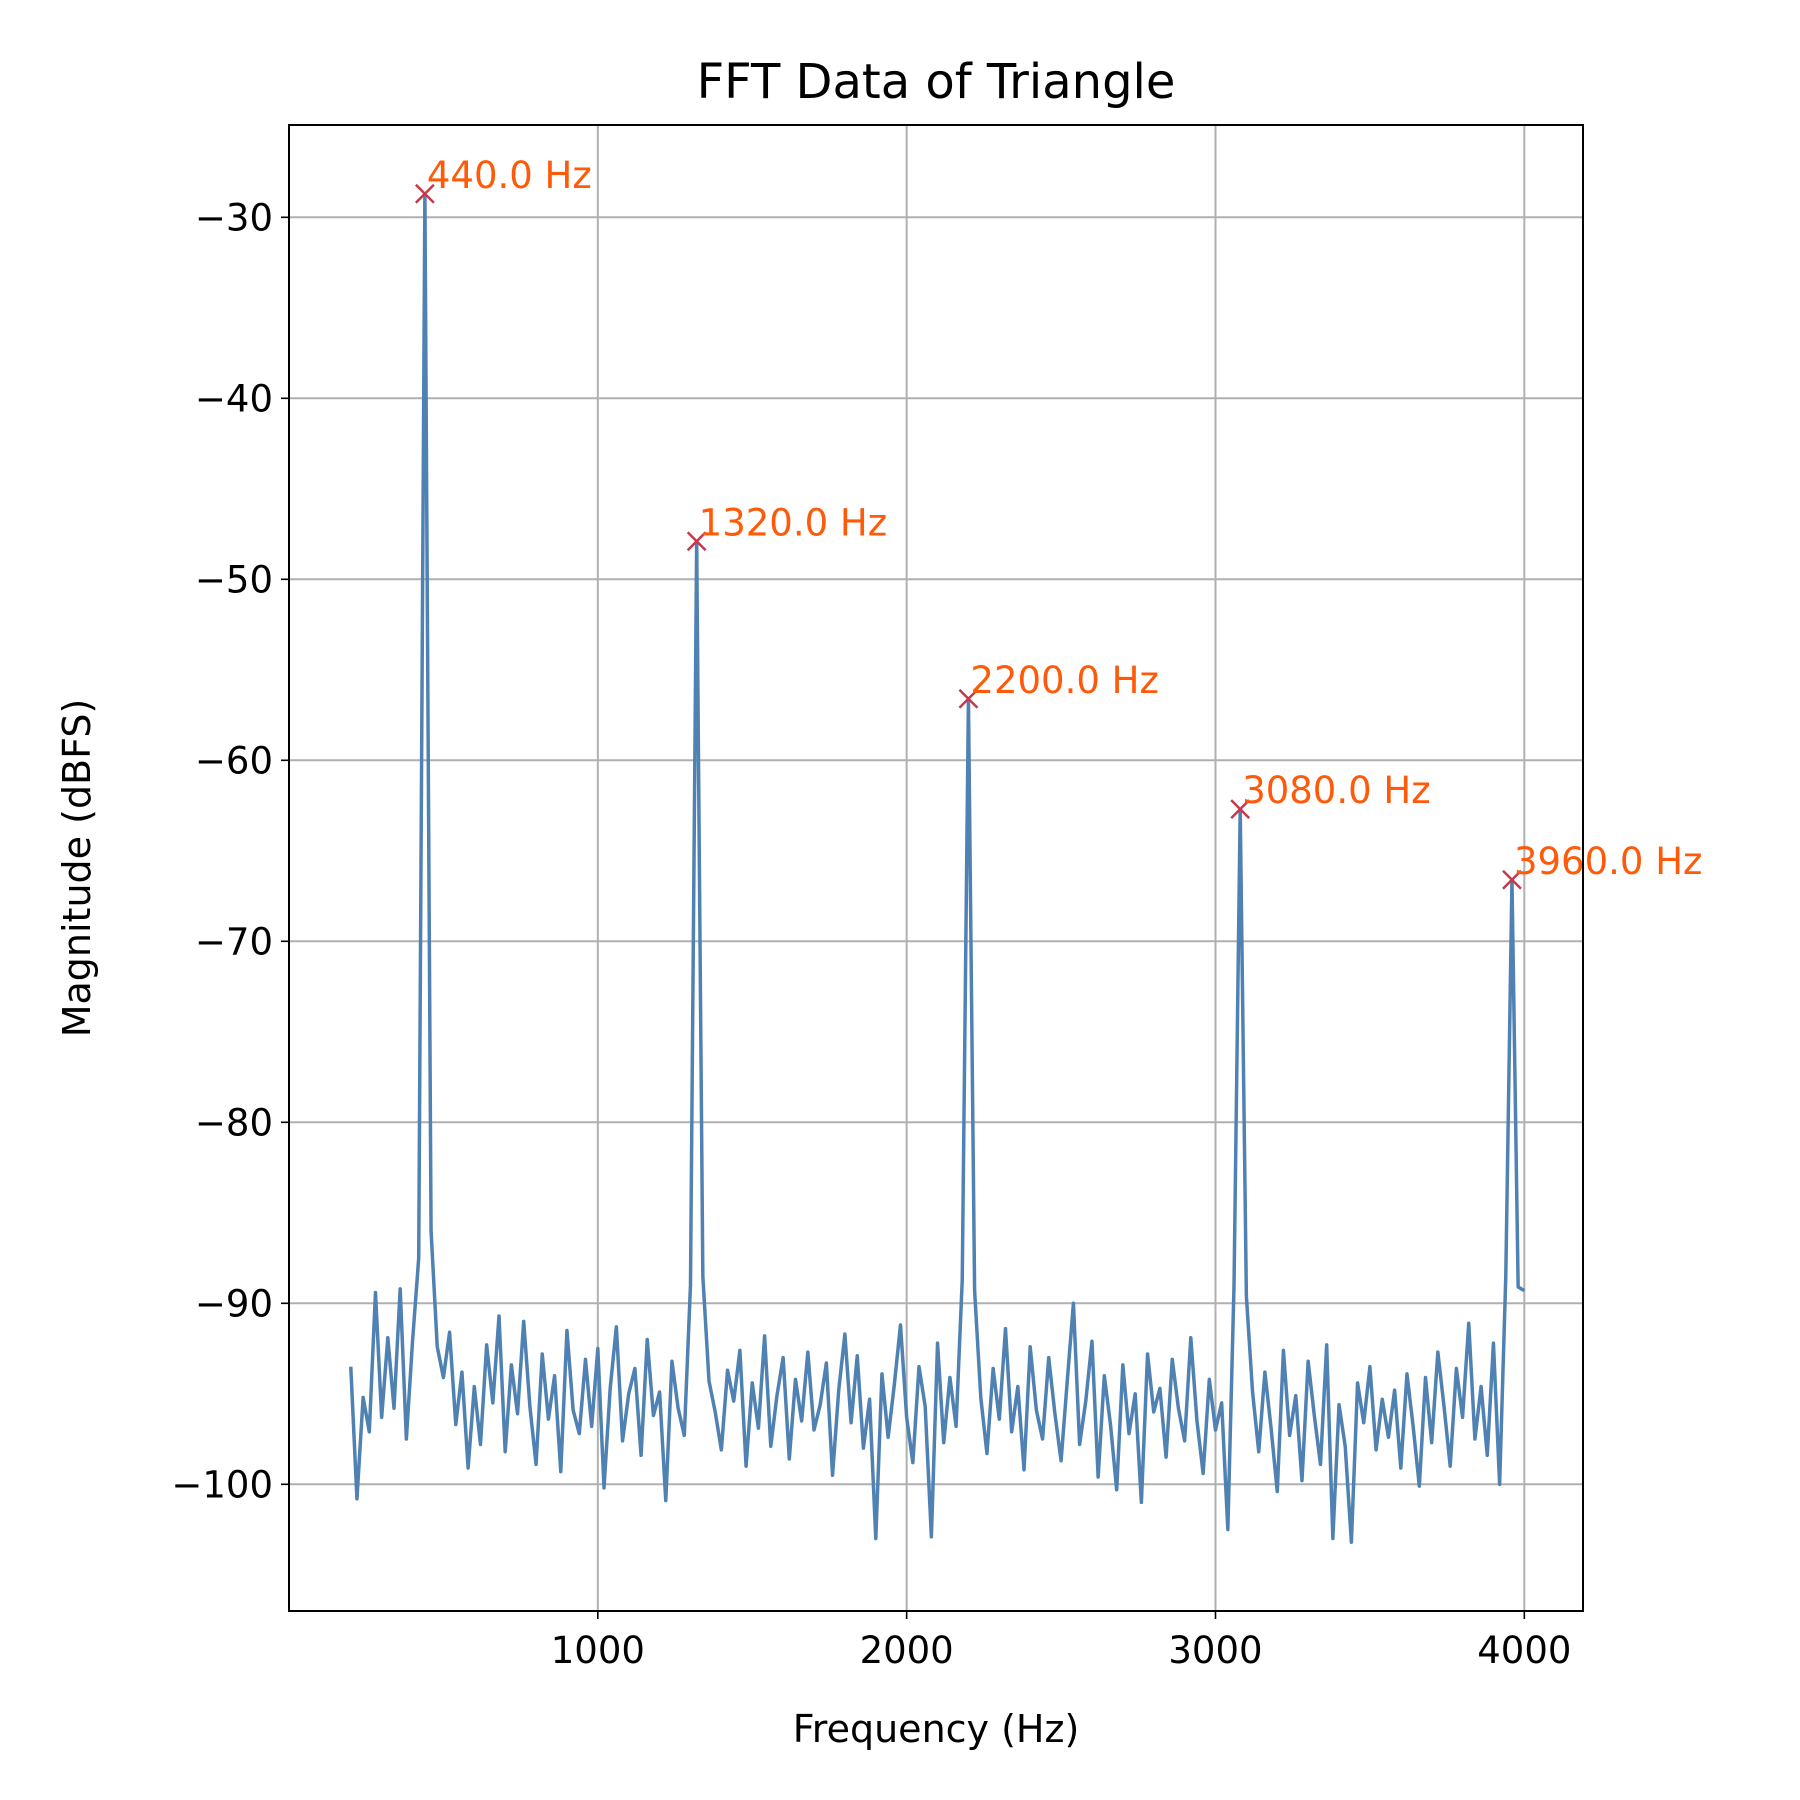 Image resolution: width=1800 pixels, height=1800 pixels. Describe the element at coordinates (1336, 790) in the screenshot. I see `peak-label: 3080.0 Hz` at that location.